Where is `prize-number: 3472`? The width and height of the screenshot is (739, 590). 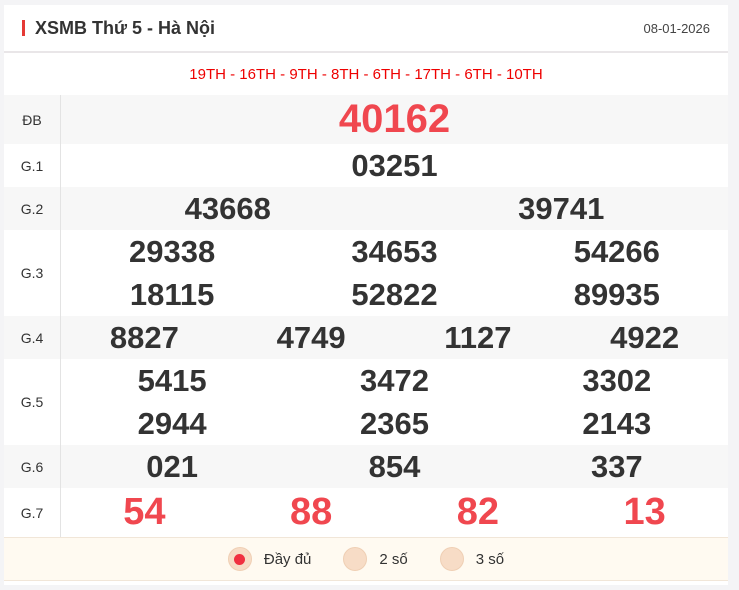 prize-number: 3472 is located at coordinates (394, 380).